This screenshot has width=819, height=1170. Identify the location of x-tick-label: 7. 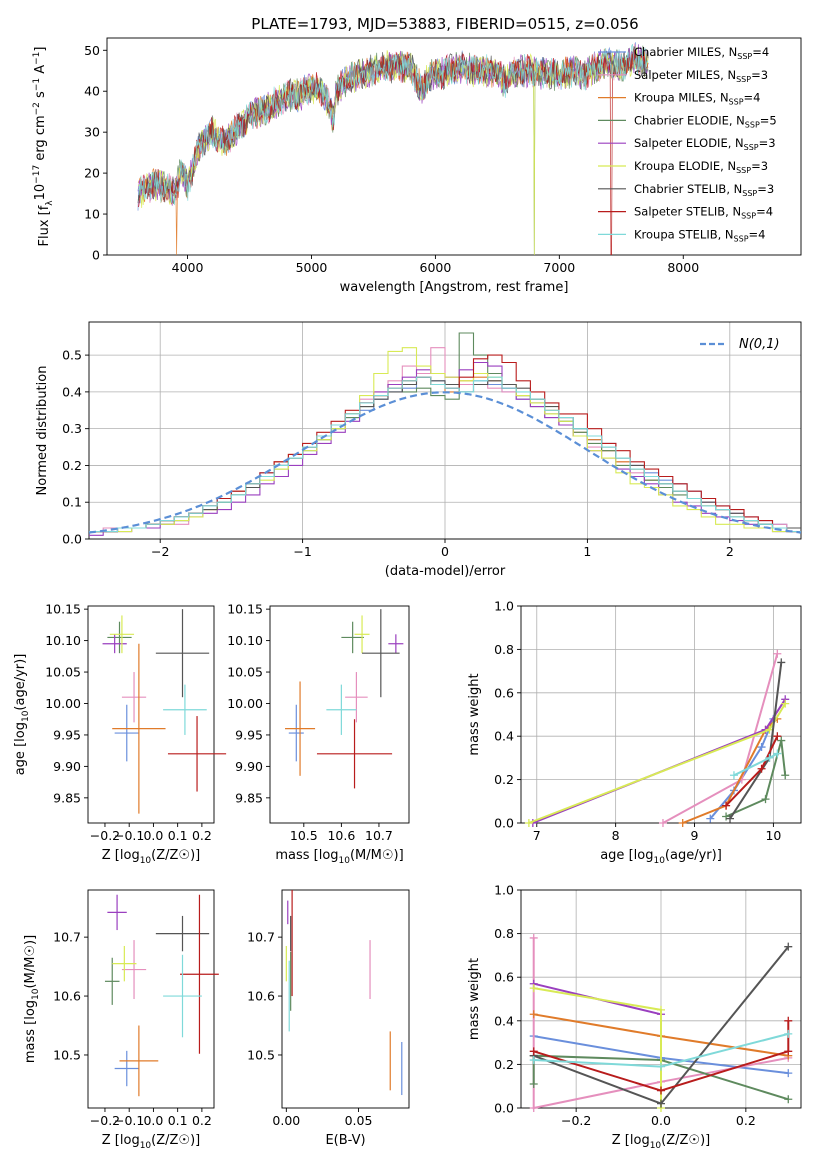
(537, 835).